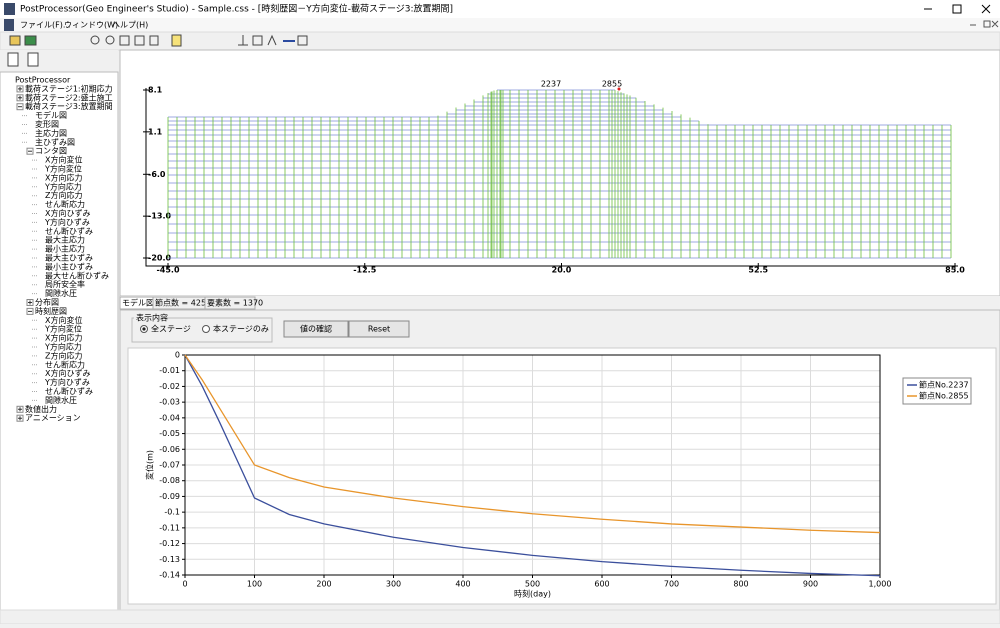  I want to click on y-tick-label: -0.06, so click(169, 449).